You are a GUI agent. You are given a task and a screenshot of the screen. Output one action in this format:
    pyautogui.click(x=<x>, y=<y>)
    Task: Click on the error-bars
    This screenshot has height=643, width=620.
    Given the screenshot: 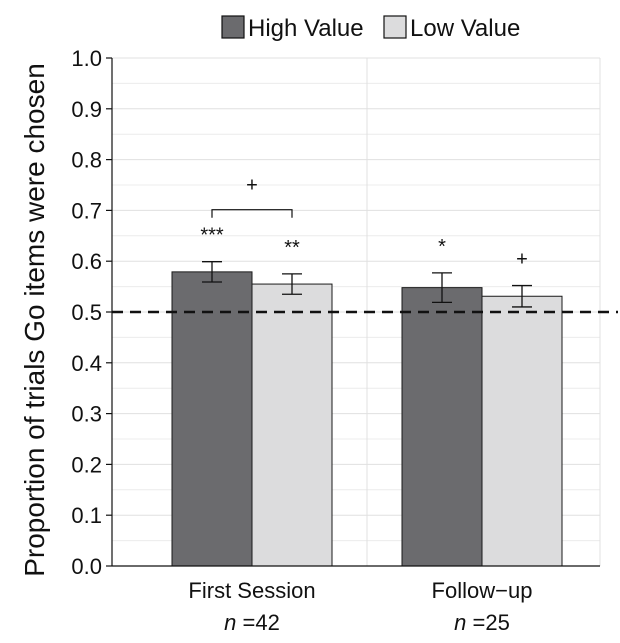 What is the action you would take?
    pyautogui.click(x=367, y=284)
    